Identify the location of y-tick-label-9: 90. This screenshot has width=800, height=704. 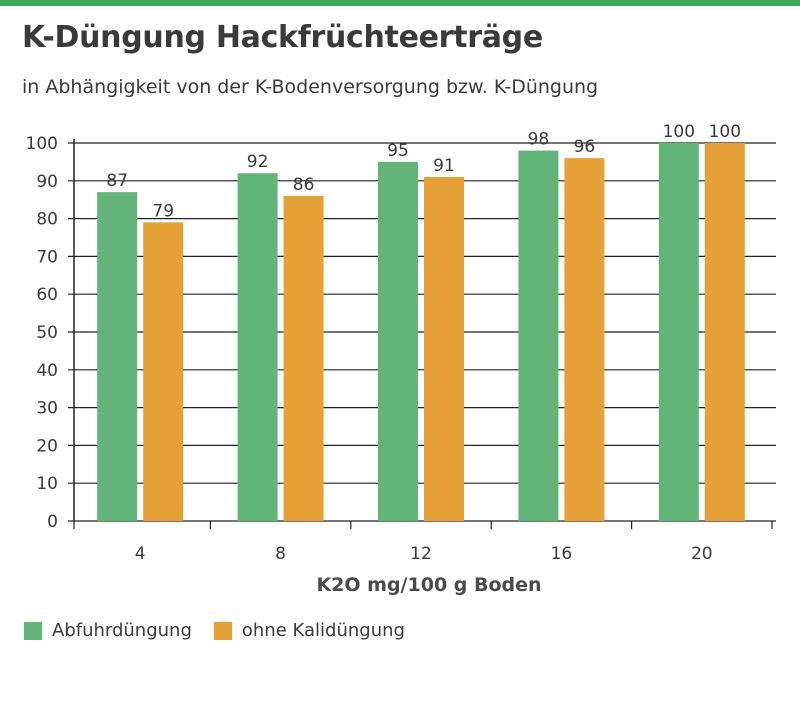
(47, 182).